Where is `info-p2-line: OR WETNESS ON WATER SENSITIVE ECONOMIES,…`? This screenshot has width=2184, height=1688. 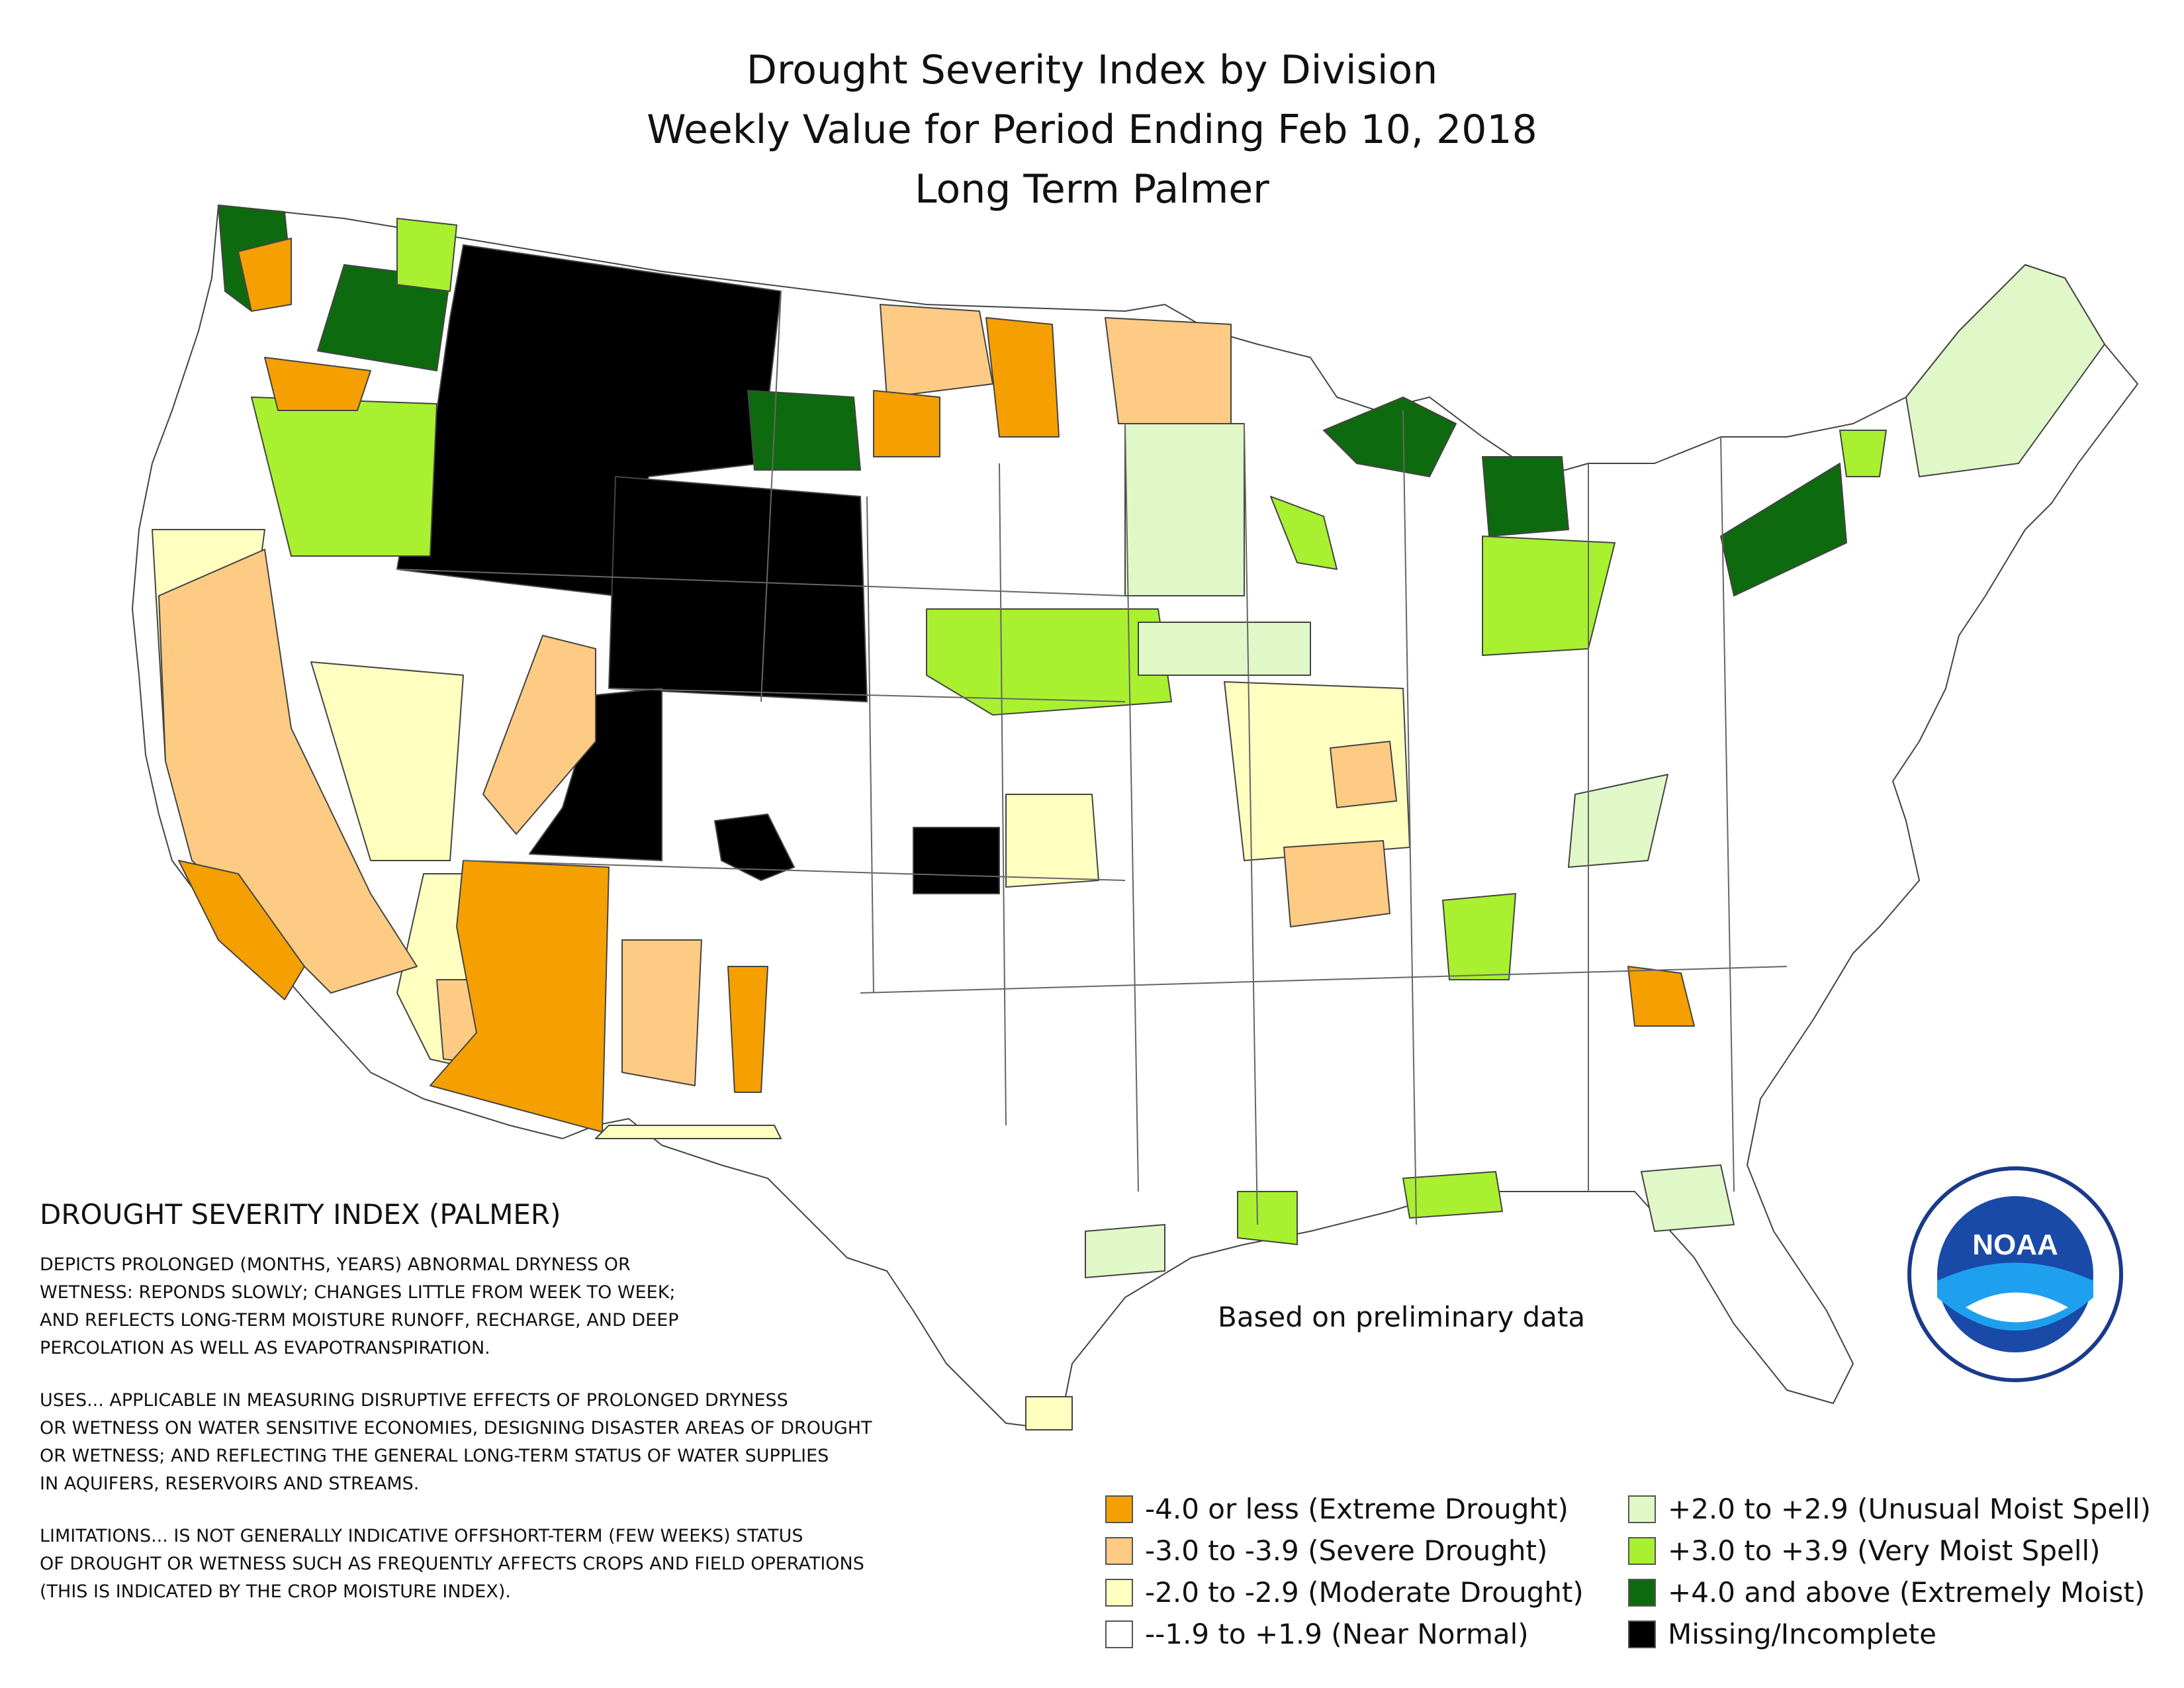 info-p2-line: OR WETNESS ON WATER SENSITIVE ECONOMIES,… is located at coordinates (456, 1428).